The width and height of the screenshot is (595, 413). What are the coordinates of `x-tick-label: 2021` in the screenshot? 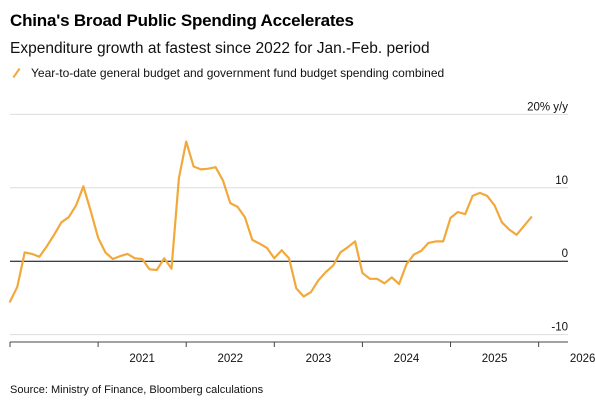 It's located at (142, 359).